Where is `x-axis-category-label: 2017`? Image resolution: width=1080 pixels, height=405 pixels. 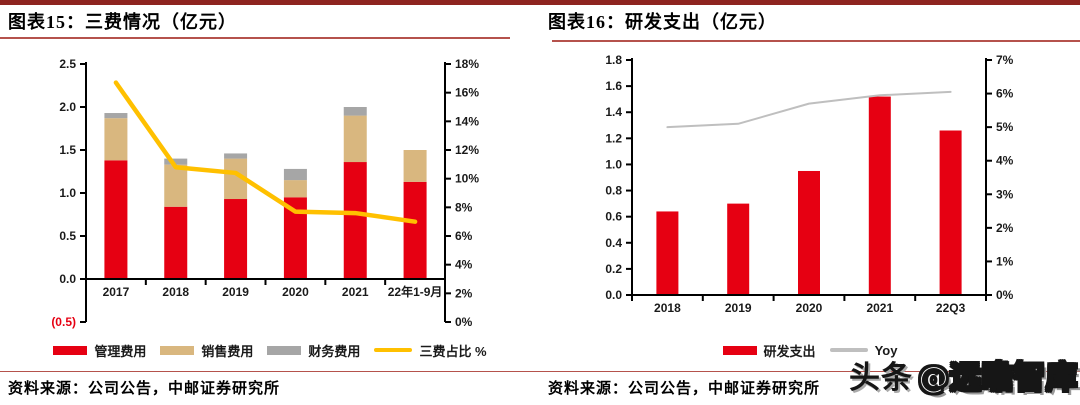
x-axis-category-label: 2017 is located at coordinates (116, 292).